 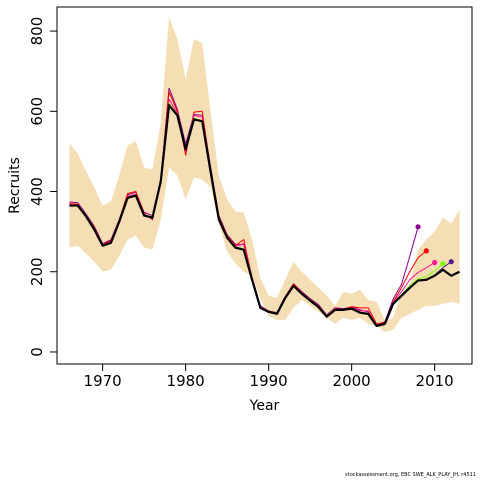 I want to click on y-tick-label: 800, so click(x=37, y=31).